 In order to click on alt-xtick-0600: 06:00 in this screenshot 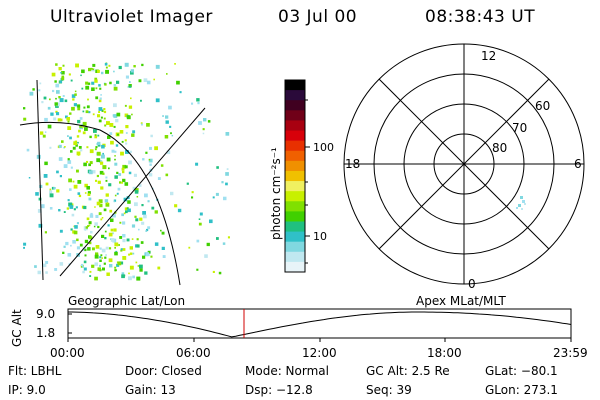, I will do `click(193, 353)`.